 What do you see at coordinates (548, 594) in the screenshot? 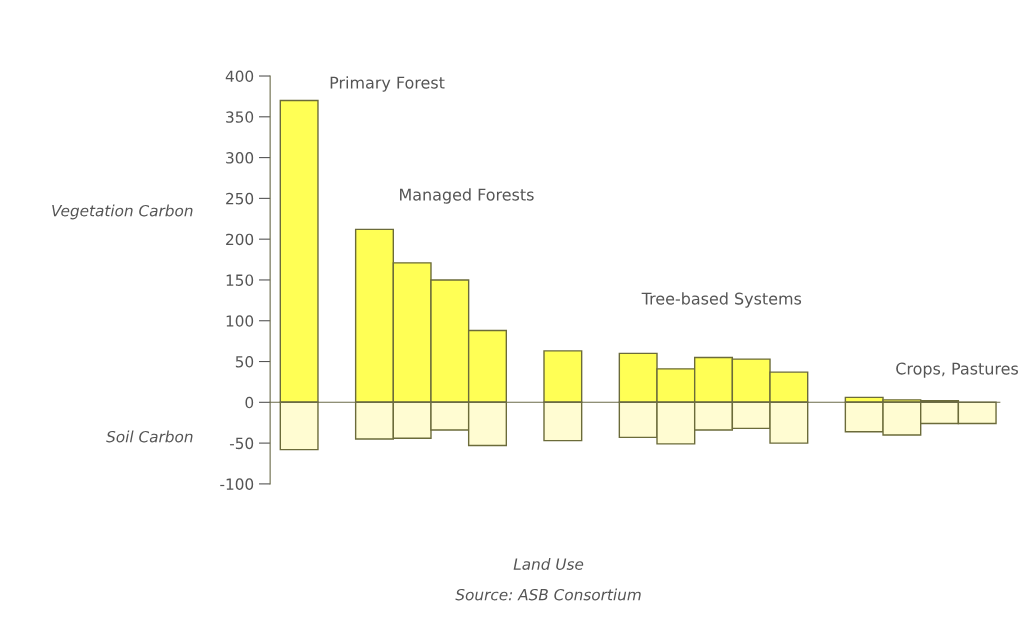
I see `source-note: Source: ASB Consortium` at bounding box center [548, 594].